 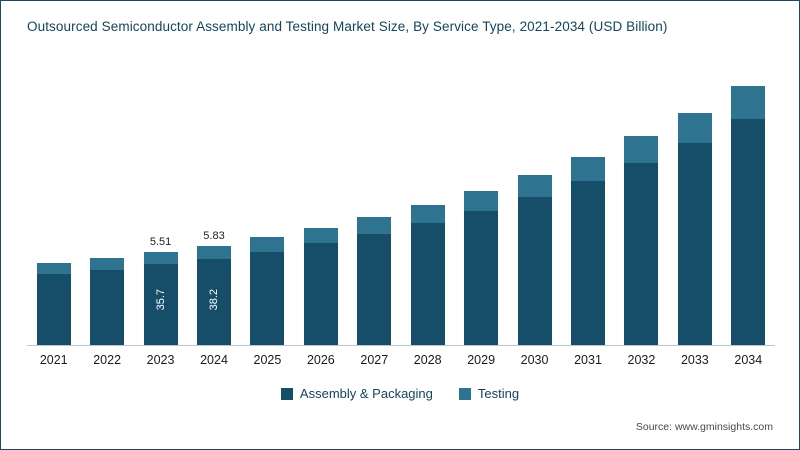 What do you see at coordinates (267, 360) in the screenshot?
I see `x-tick-label: 2025` at bounding box center [267, 360].